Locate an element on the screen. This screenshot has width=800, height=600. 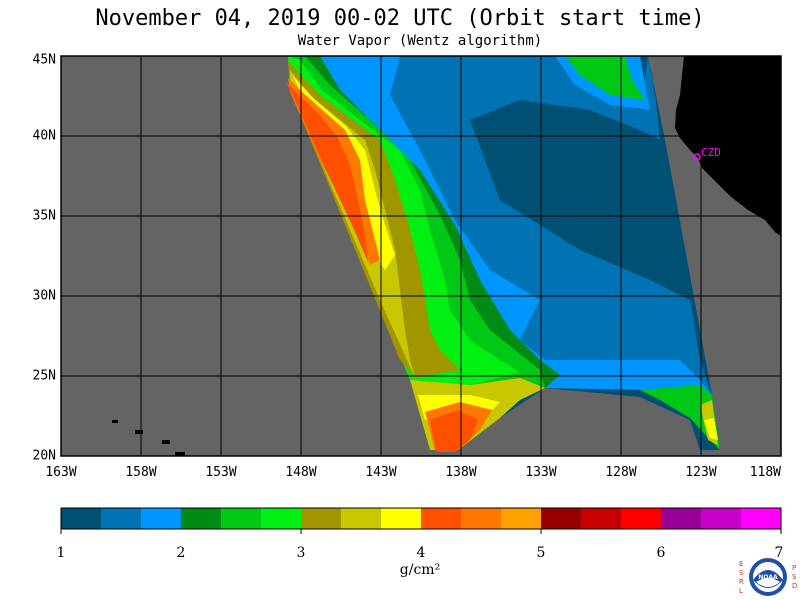
logo-letter-l: L is located at coordinates (741, 591).